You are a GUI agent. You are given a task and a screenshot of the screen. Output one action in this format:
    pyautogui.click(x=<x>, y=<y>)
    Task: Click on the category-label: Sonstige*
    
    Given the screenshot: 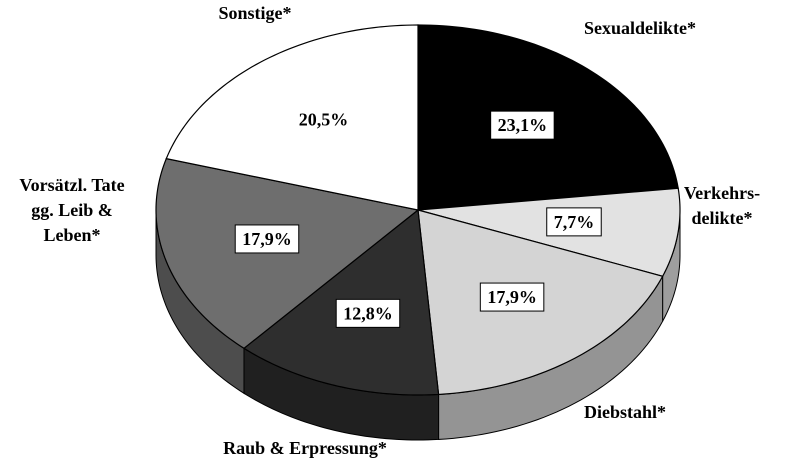 What is the action you would take?
    pyautogui.click(x=254, y=13)
    